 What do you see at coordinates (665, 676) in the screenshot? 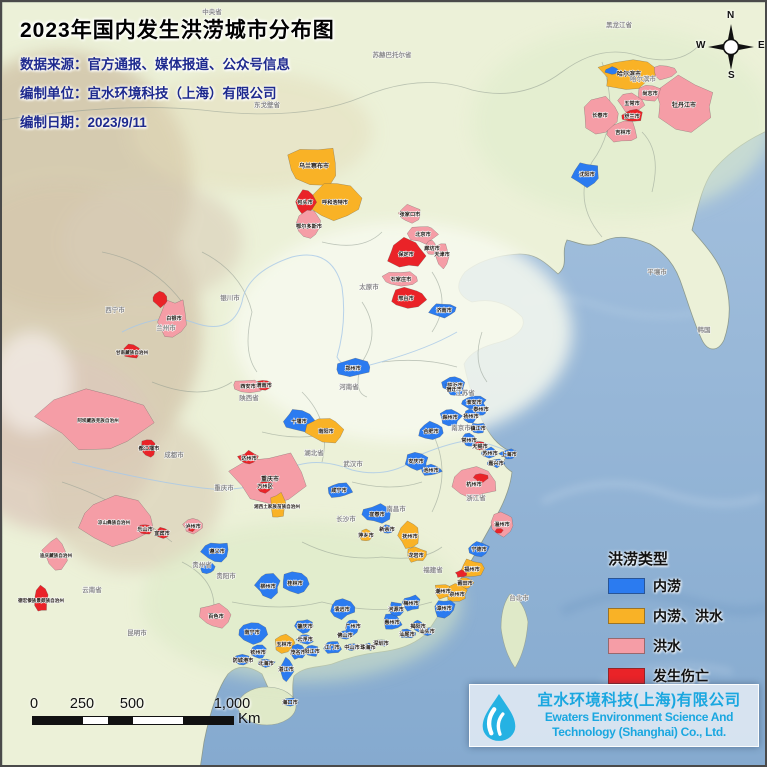
I see `legend-item: 发生伤亡` at bounding box center [665, 676].